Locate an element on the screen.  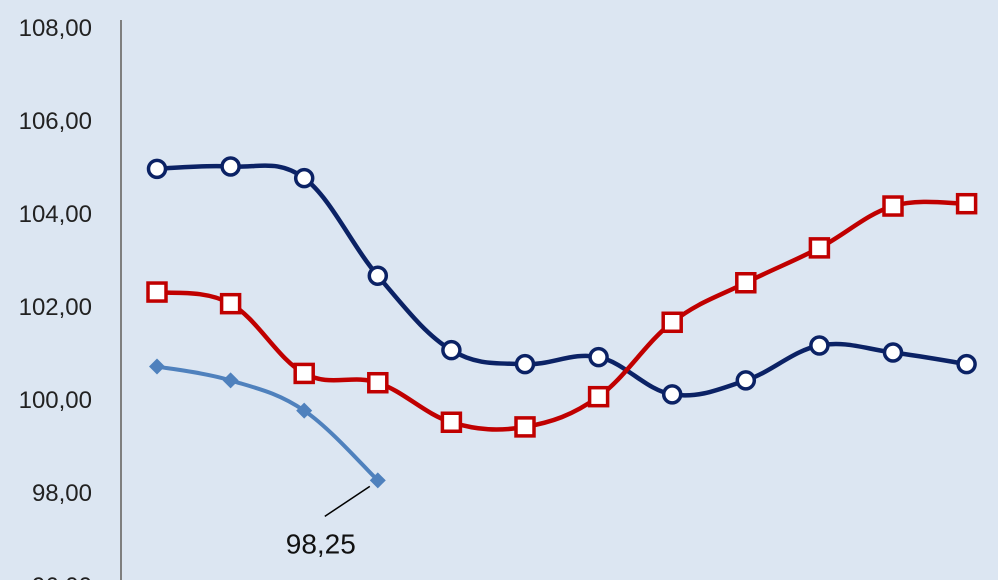
y-tick-label: 102,00 is located at coordinates (55, 307).